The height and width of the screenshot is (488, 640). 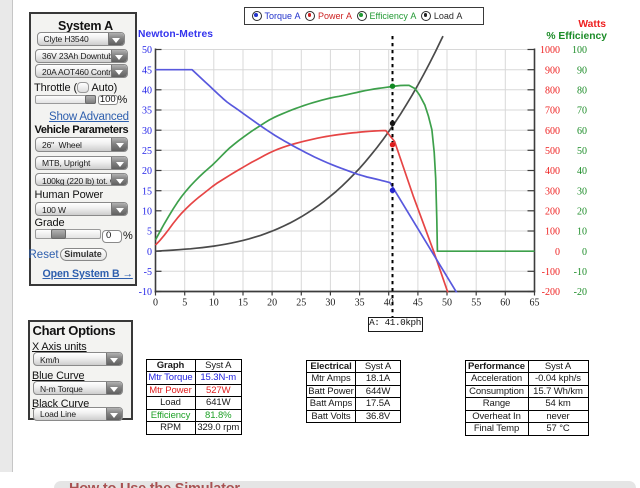 What do you see at coordinates (552, 131) in the screenshot?
I see `svg-text: 600` at bounding box center [552, 131].